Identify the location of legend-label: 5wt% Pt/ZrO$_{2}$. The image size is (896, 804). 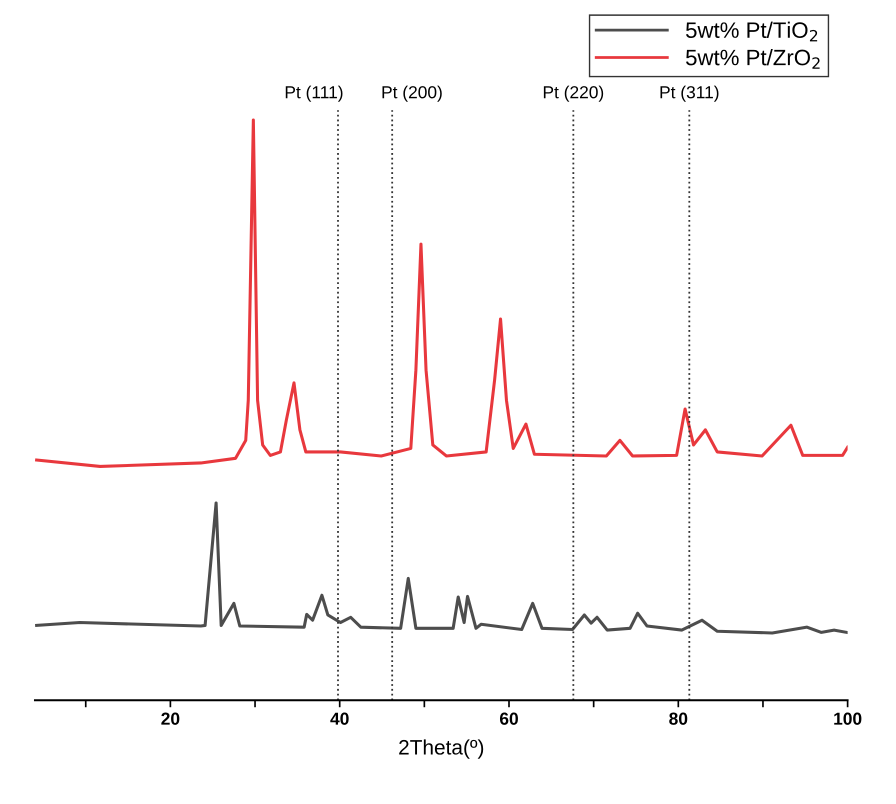
(753, 59).